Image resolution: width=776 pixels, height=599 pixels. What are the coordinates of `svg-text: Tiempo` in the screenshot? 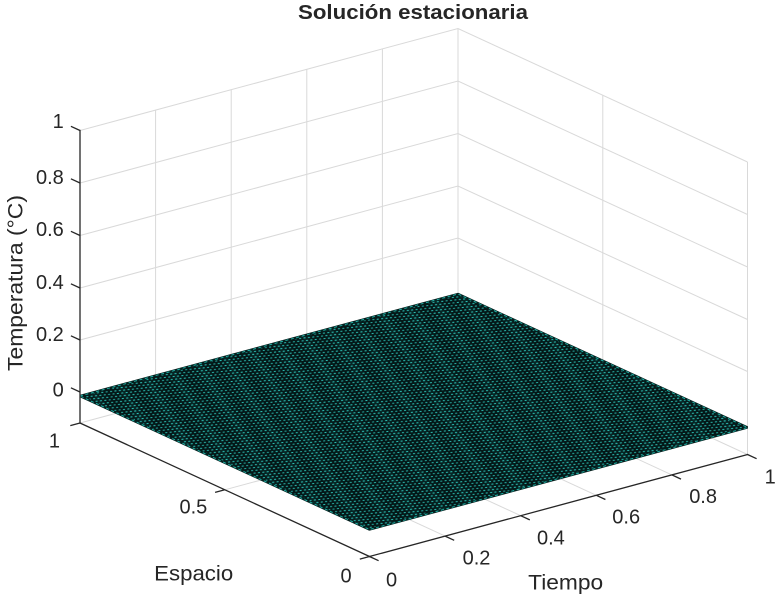 It's located at (565, 583).